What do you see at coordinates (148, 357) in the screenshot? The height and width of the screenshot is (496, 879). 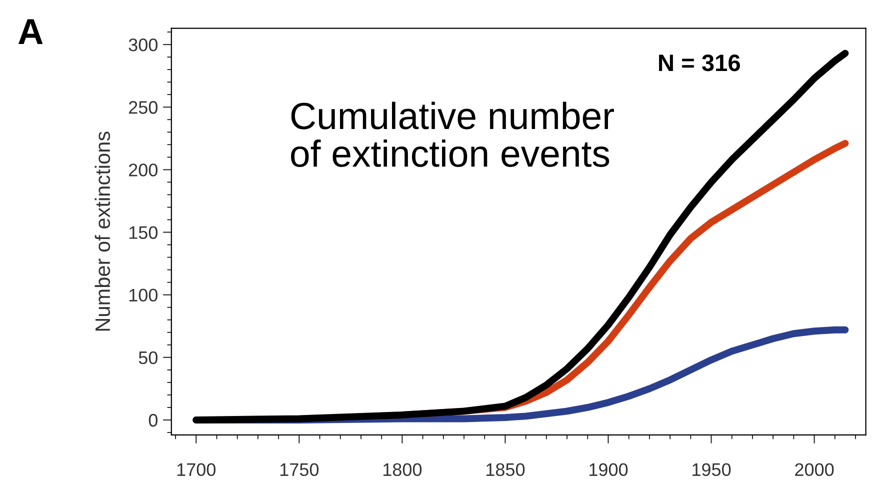 I see `y-tick-label: 50` at bounding box center [148, 357].